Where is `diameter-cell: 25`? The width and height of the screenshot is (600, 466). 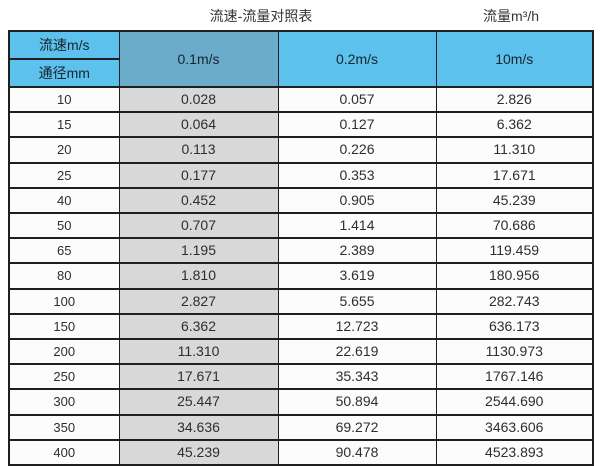
diameter-cell: 25 is located at coordinates (64, 175).